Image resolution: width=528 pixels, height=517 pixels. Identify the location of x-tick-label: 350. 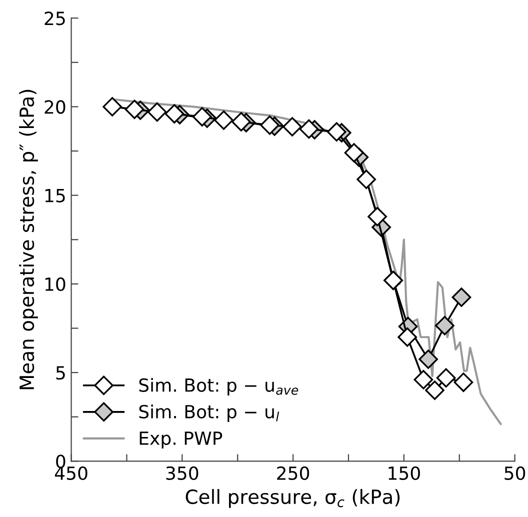
(182, 473).